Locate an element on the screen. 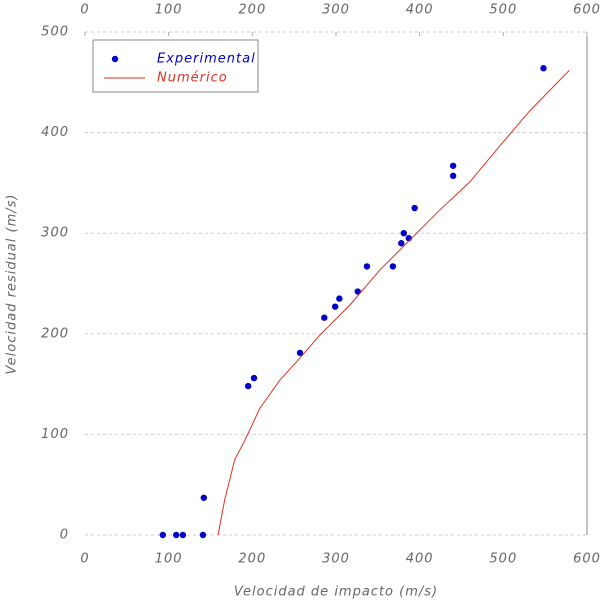 This screenshot has height=606, width=600. x-tick-label-top: 500 is located at coordinates (503, 10).